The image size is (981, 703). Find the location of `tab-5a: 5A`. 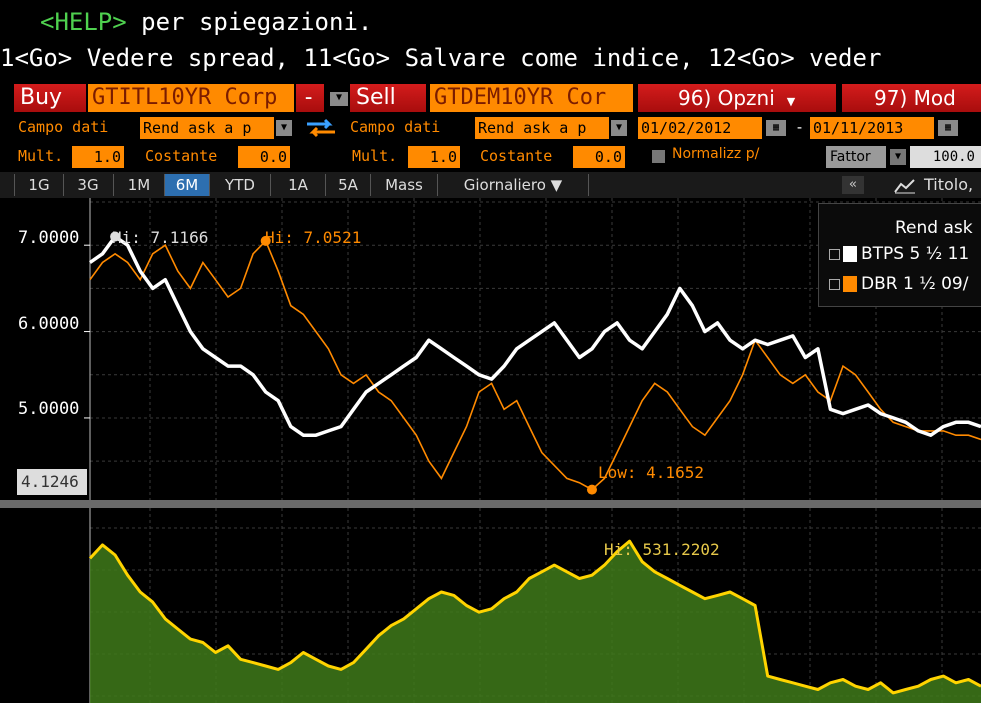

tab-5a: 5A is located at coordinates (348, 185).